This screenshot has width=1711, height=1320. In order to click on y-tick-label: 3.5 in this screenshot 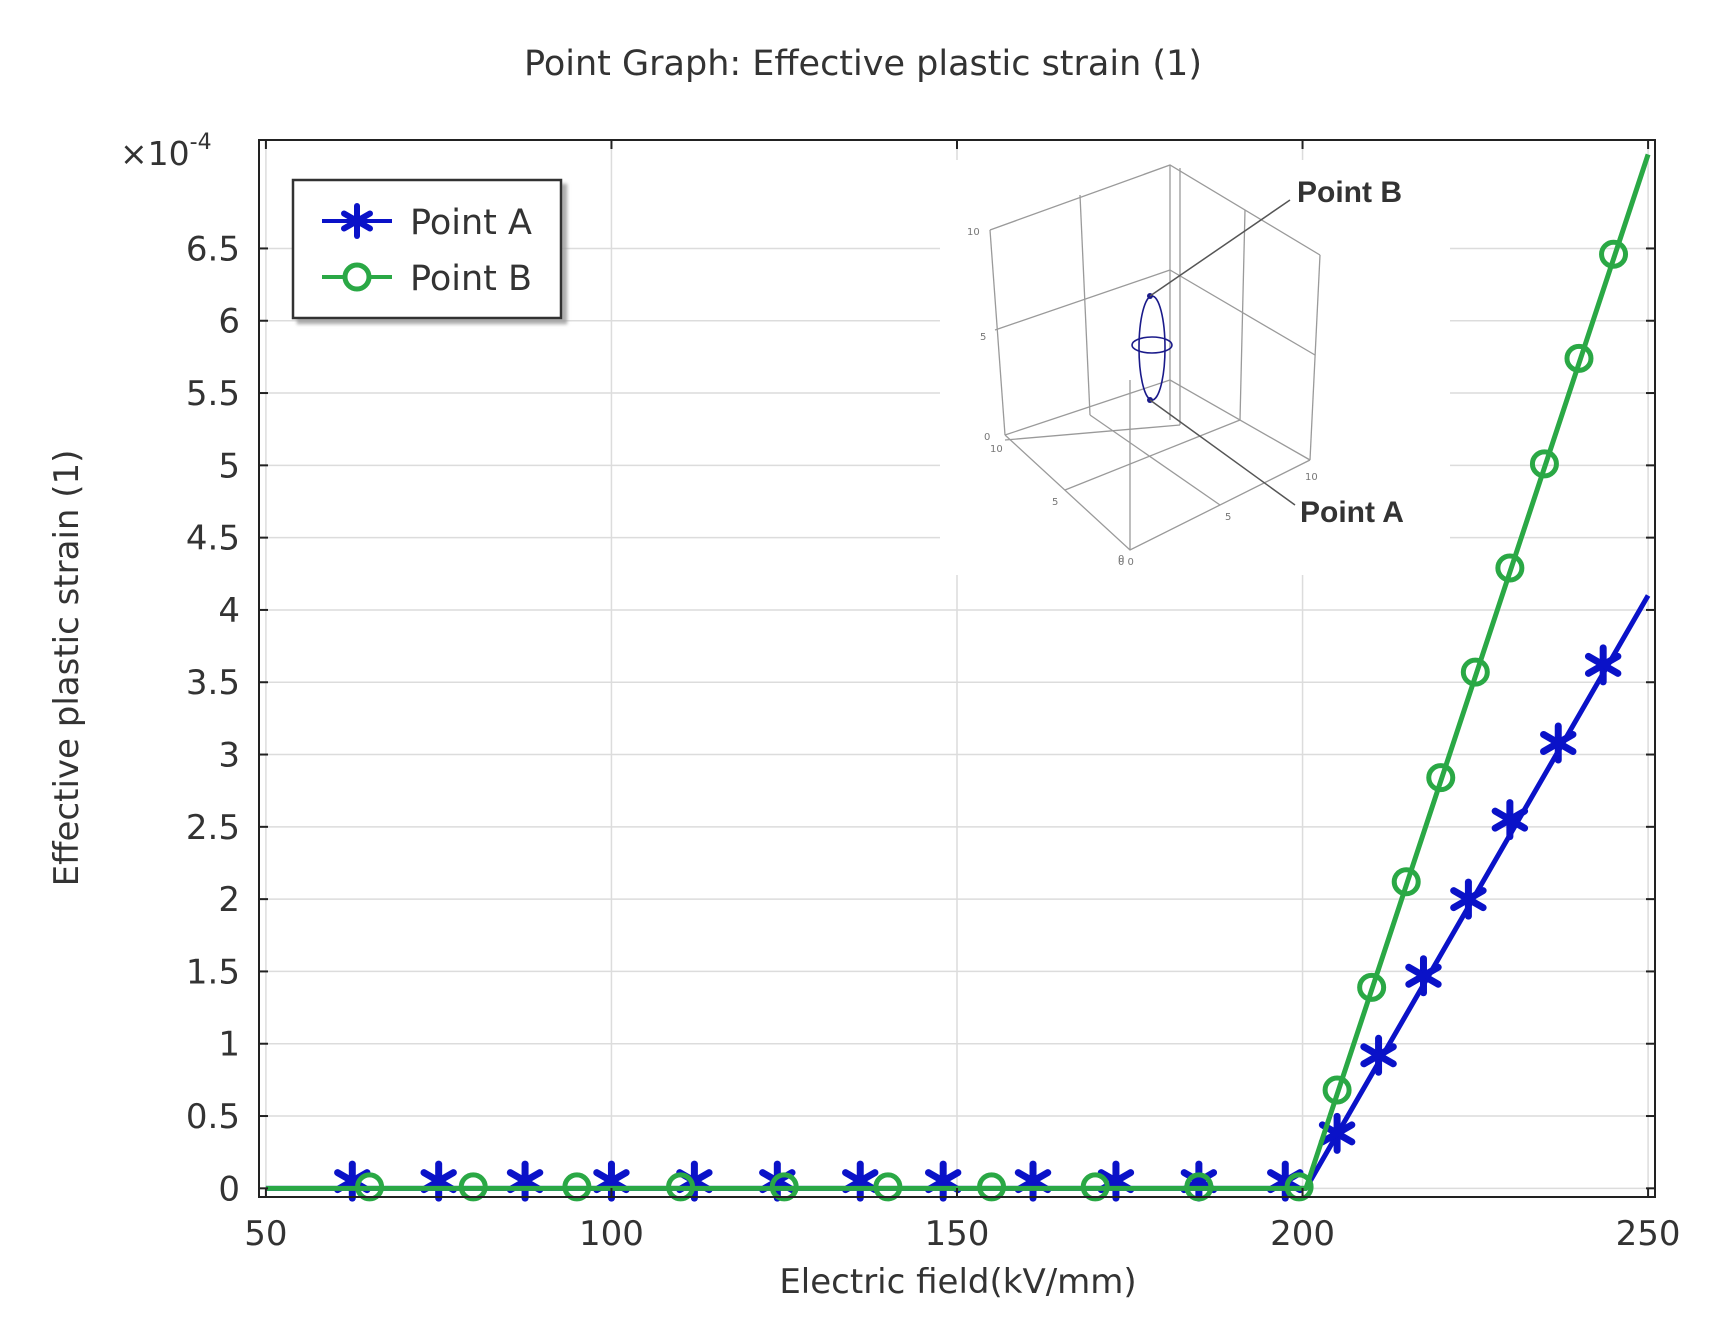, I will do `click(213, 683)`.